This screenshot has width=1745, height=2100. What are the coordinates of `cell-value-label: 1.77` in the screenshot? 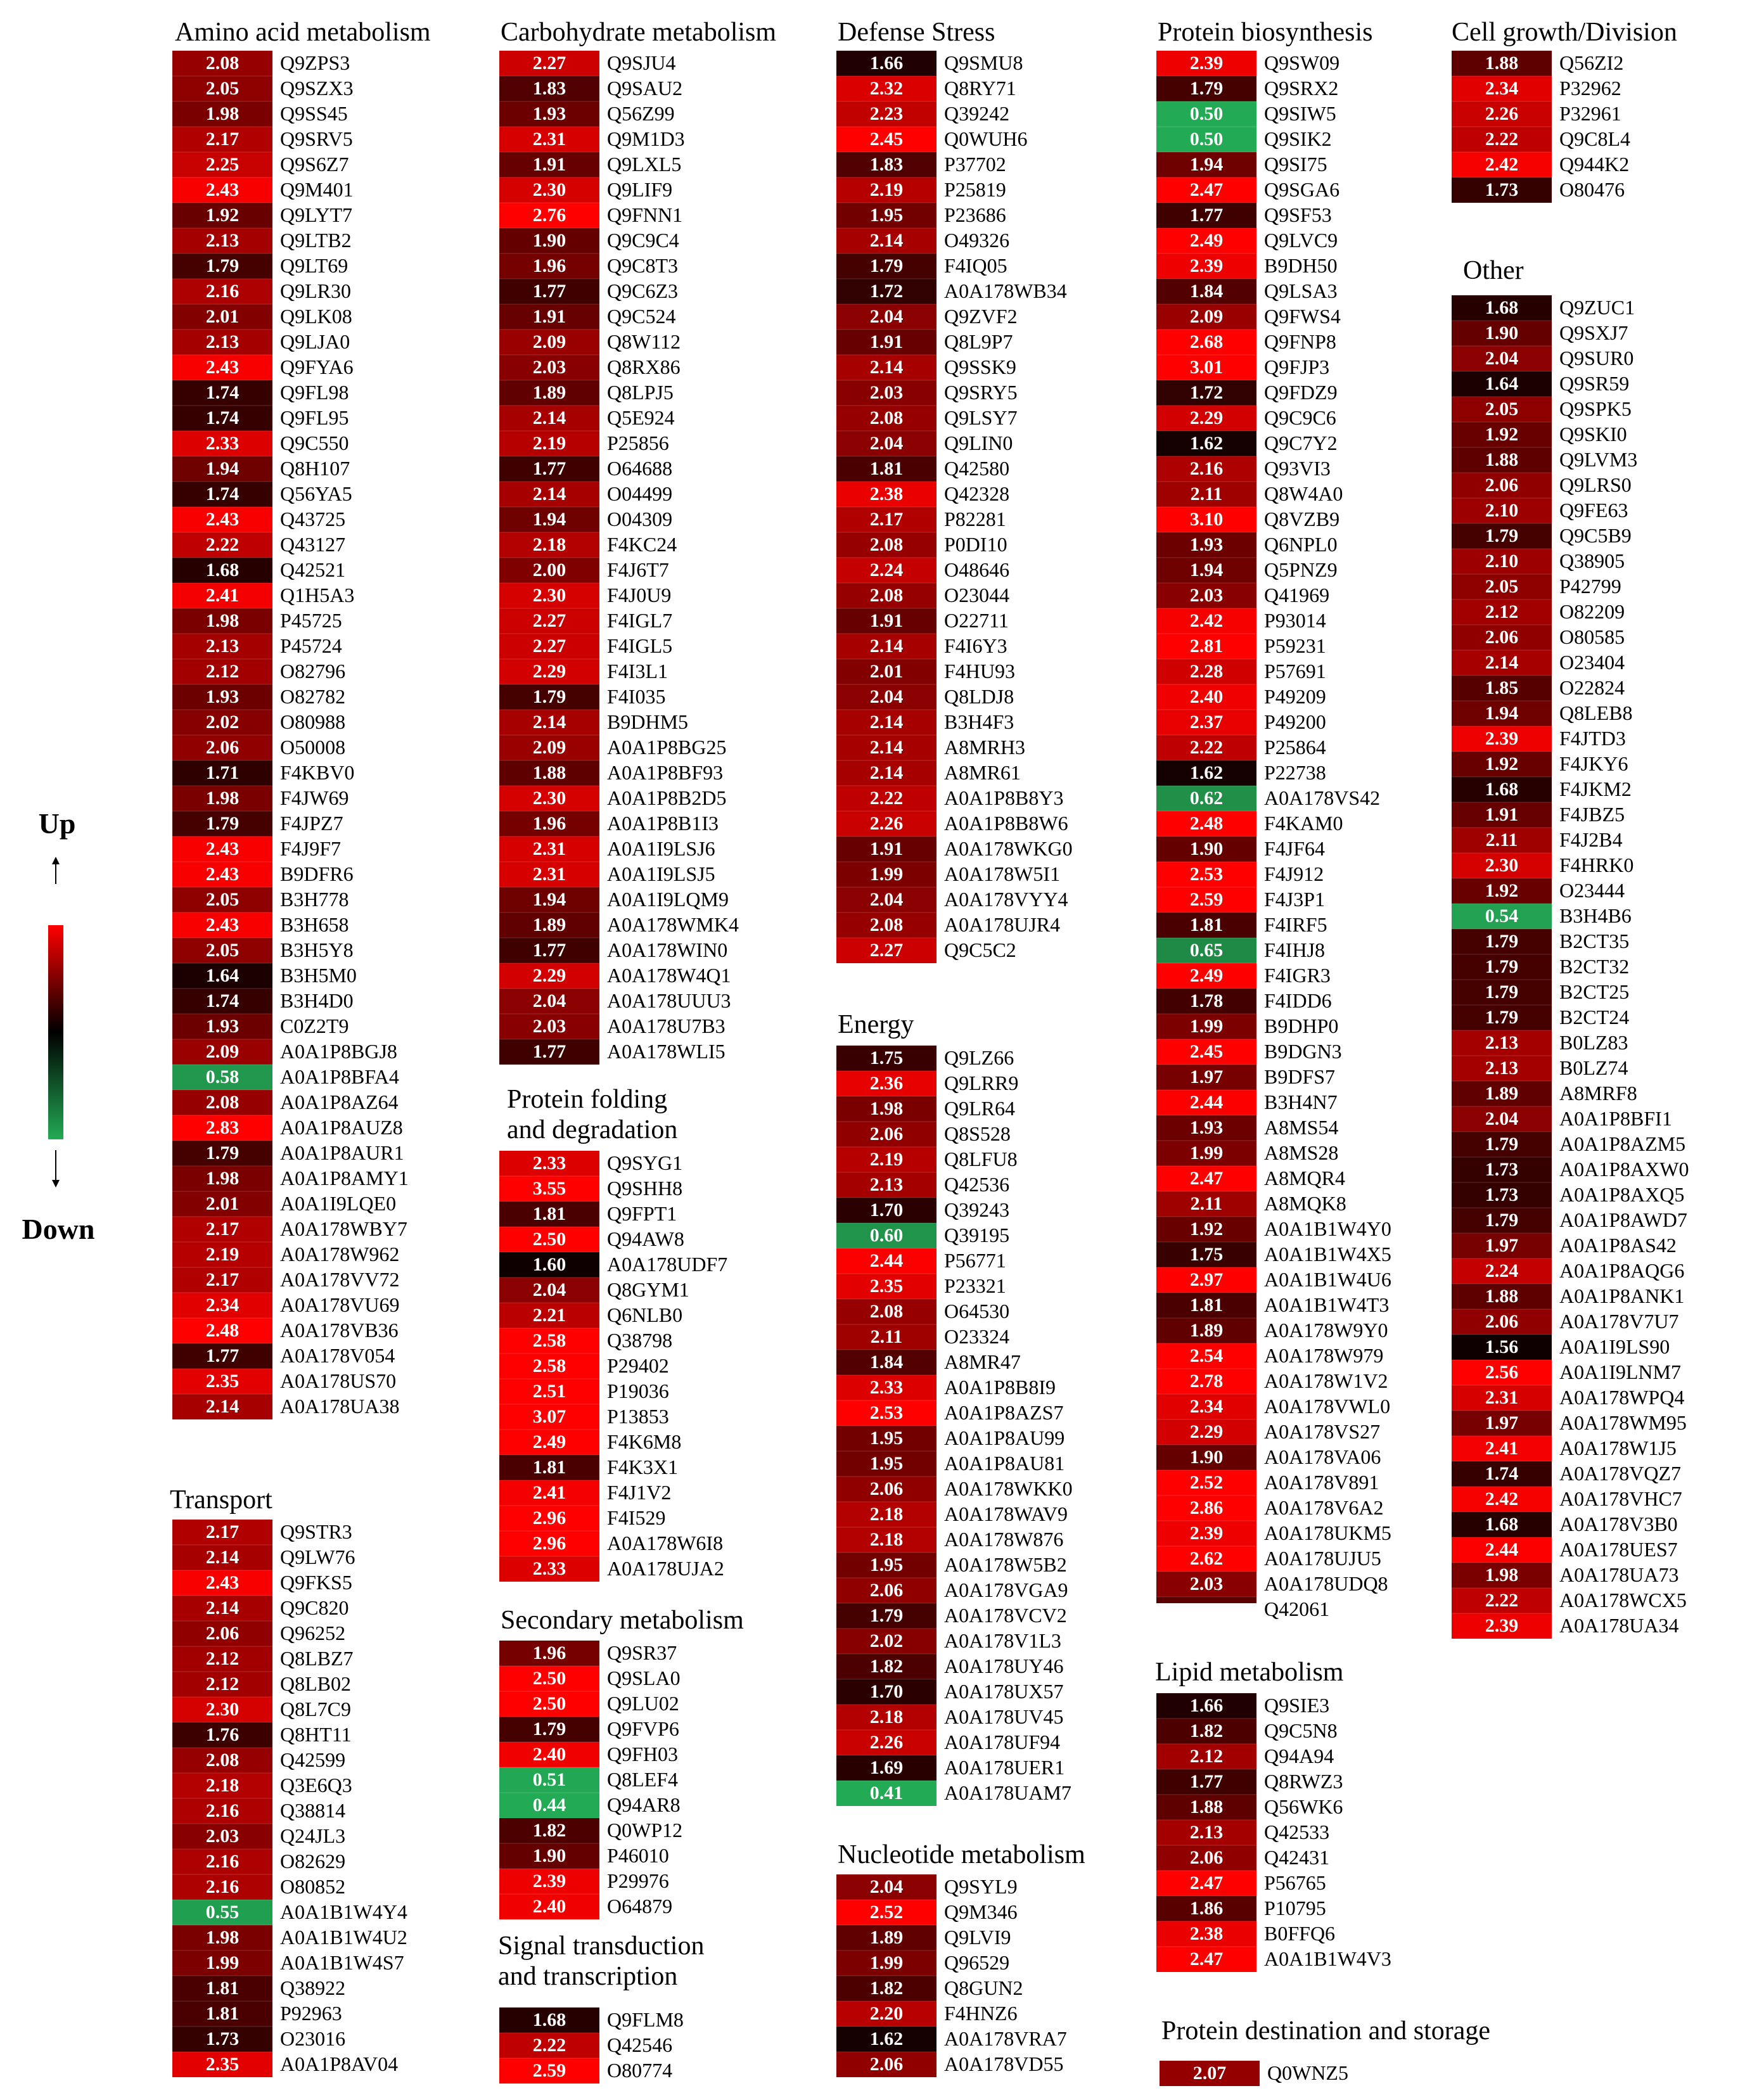 It's located at (223, 1355).